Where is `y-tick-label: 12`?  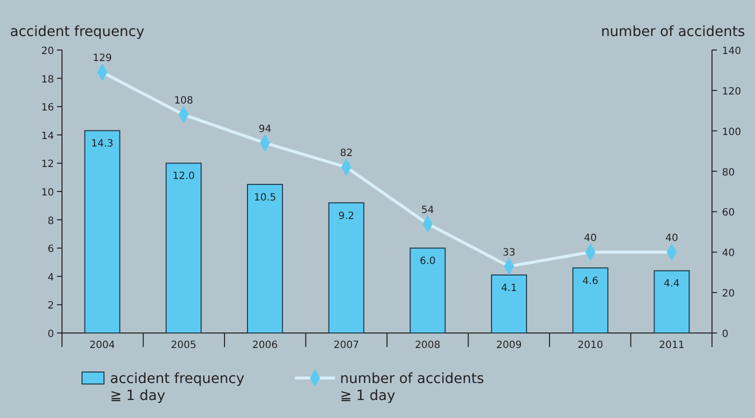 y-tick-label: 12 is located at coordinates (47, 164).